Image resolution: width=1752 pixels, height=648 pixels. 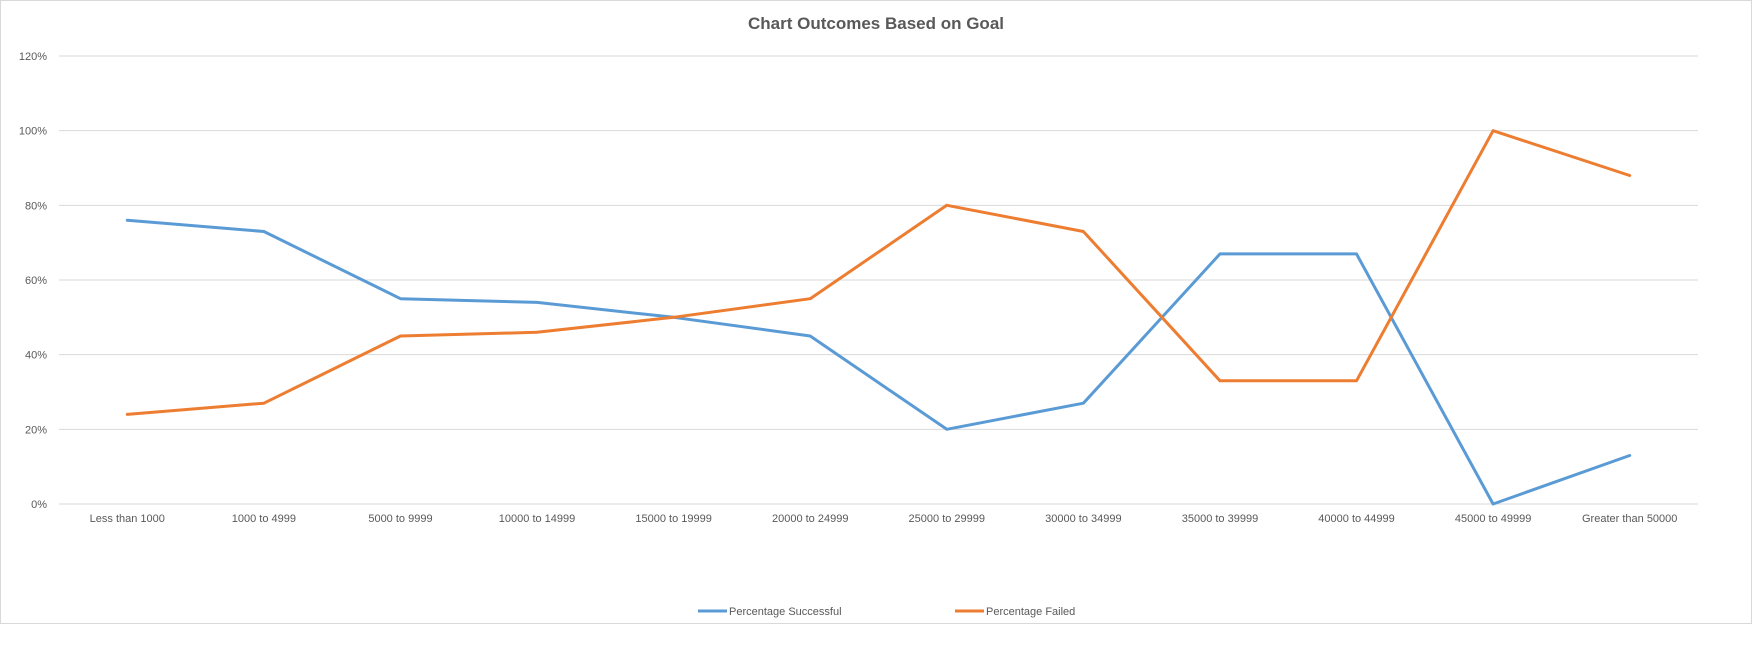 I want to click on x-tick-label: 1000 to 4999, so click(x=264, y=519).